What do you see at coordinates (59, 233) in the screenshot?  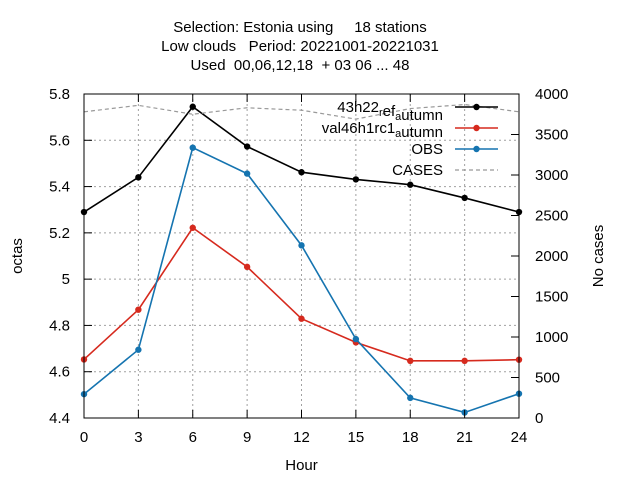 I see `y-tick-label: 5.2` at bounding box center [59, 233].